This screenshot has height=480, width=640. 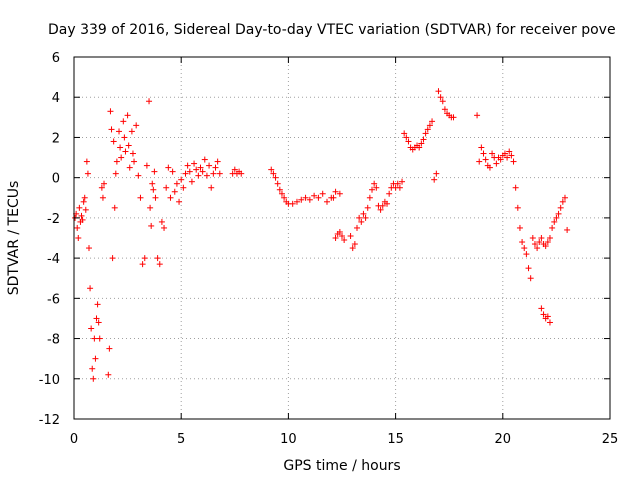 I want to click on y-tick-label: -12, so click(x=49, y=420).